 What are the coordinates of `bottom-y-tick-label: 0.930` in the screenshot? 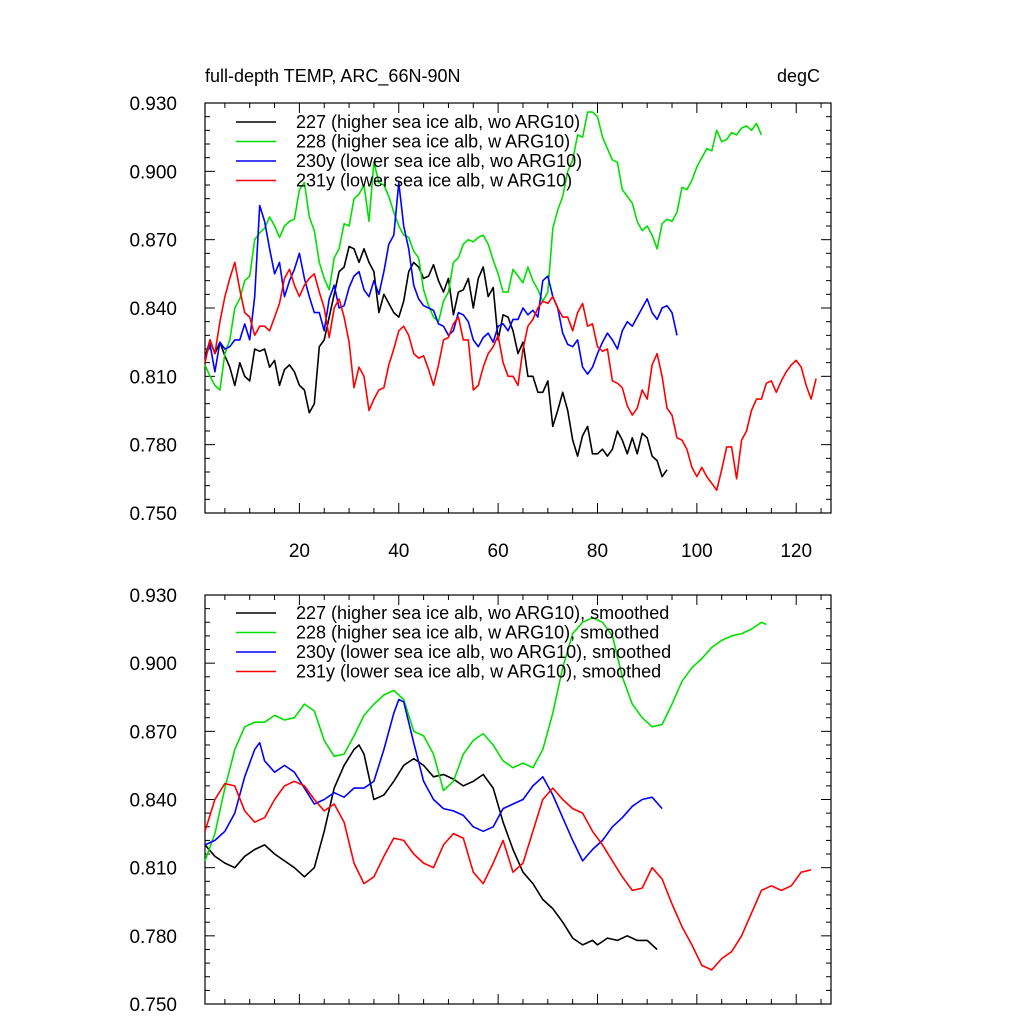 It's located at (153, 596).